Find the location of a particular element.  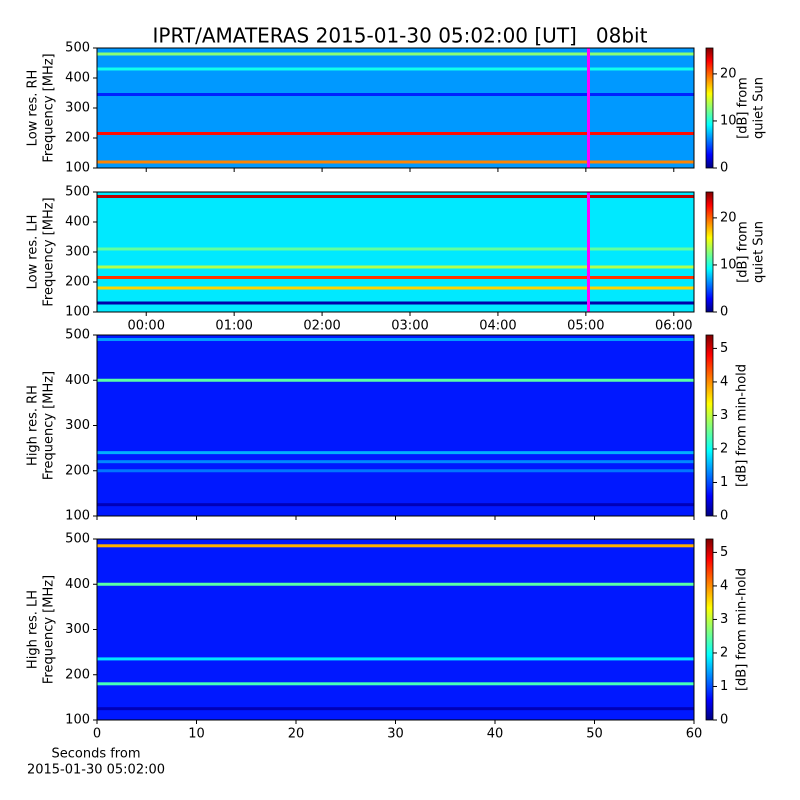

y-axis-label: High res. LH is located at coordinates (33, 629).